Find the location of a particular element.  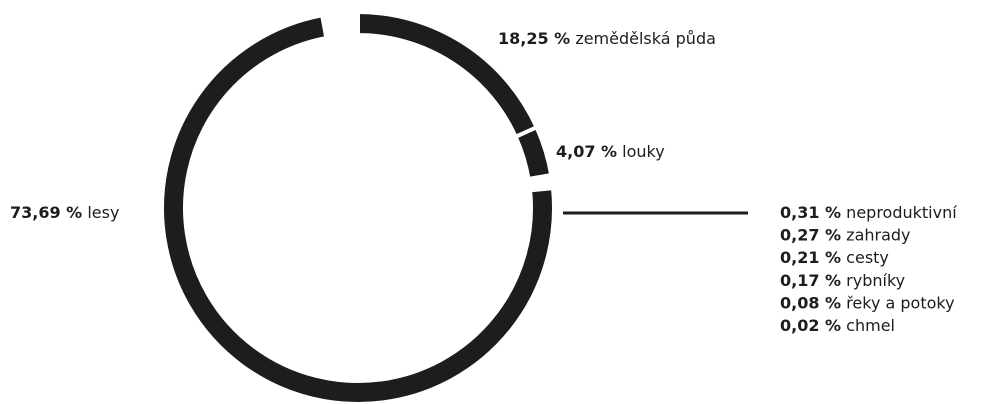

category-label: louky is located at coordinates (643, 151).